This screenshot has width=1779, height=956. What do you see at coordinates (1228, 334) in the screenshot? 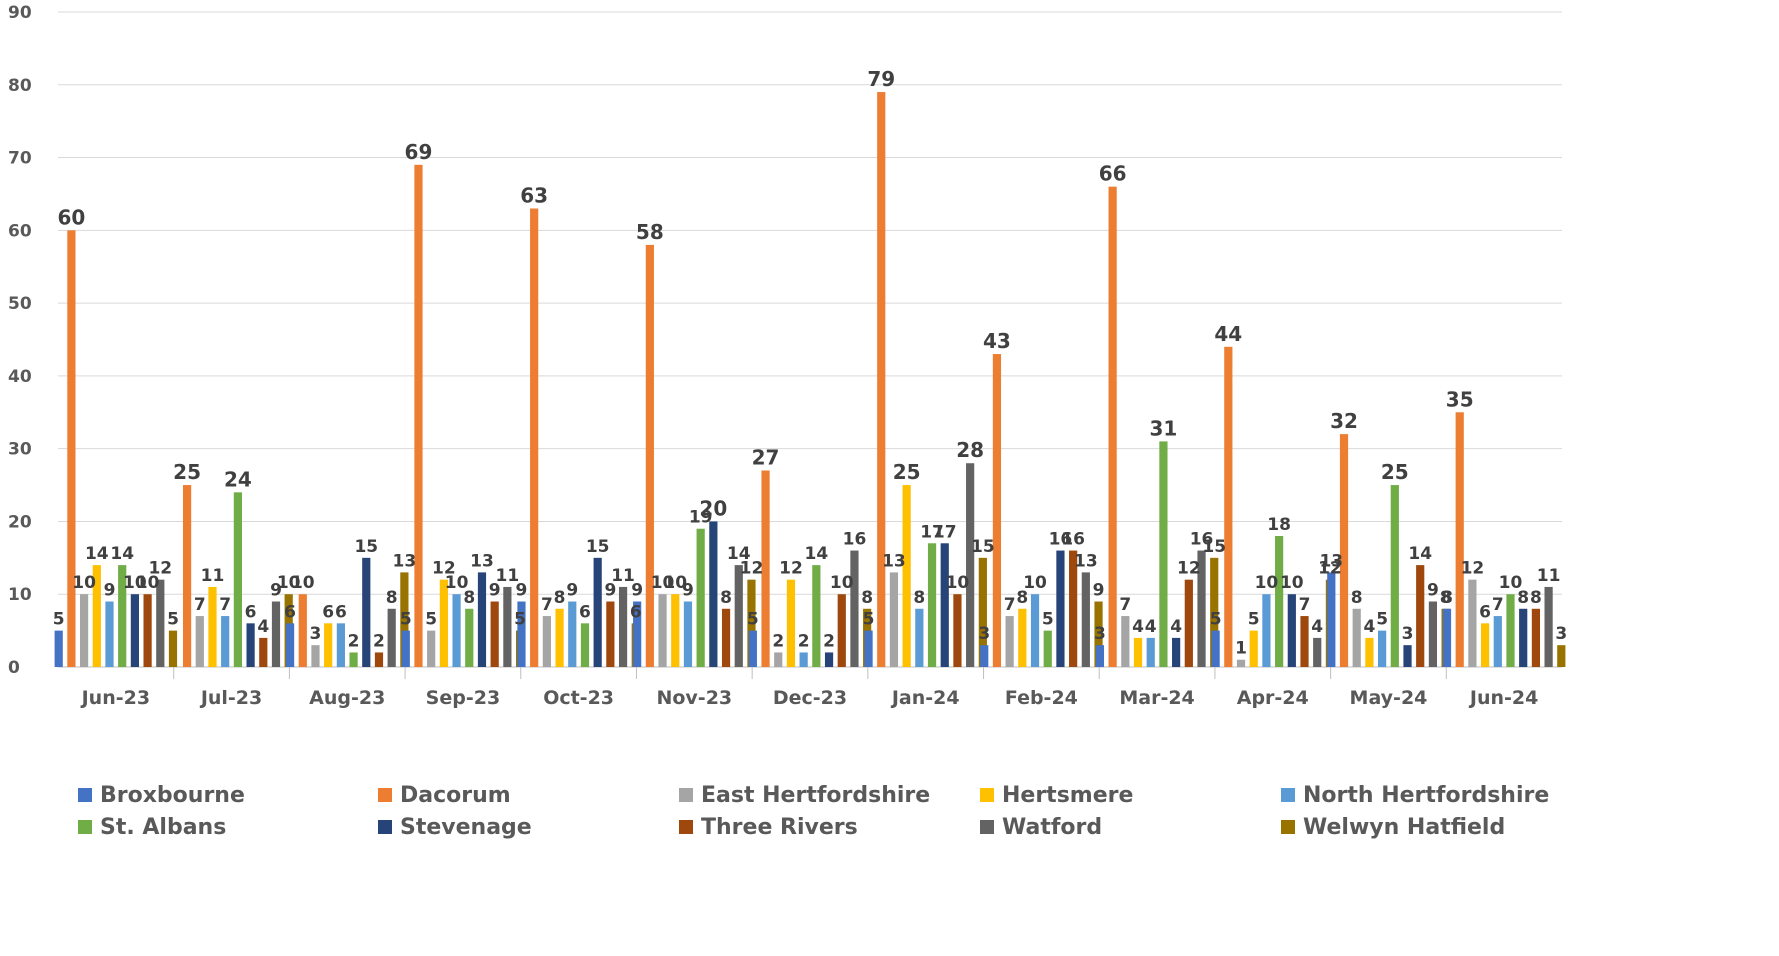
I see `data-label: 44` at bounding box center [1228, 334].